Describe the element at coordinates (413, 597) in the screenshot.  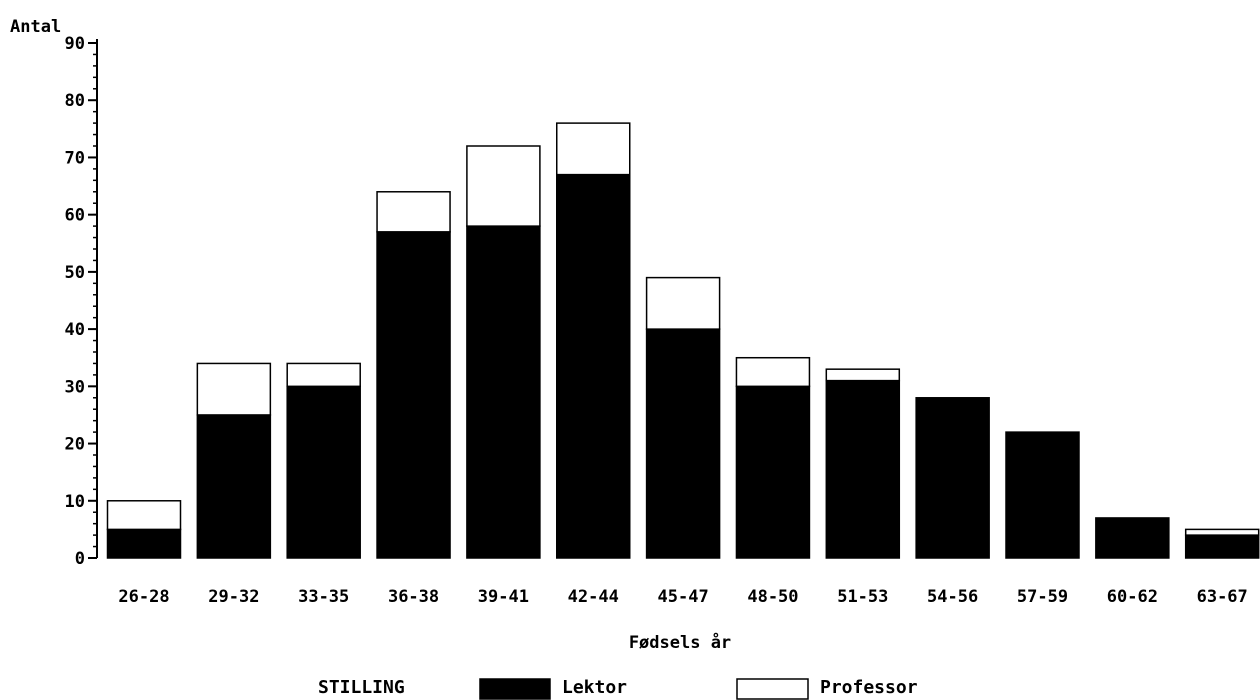
I see `x-tick-label-36-38: 36-38` at that location.